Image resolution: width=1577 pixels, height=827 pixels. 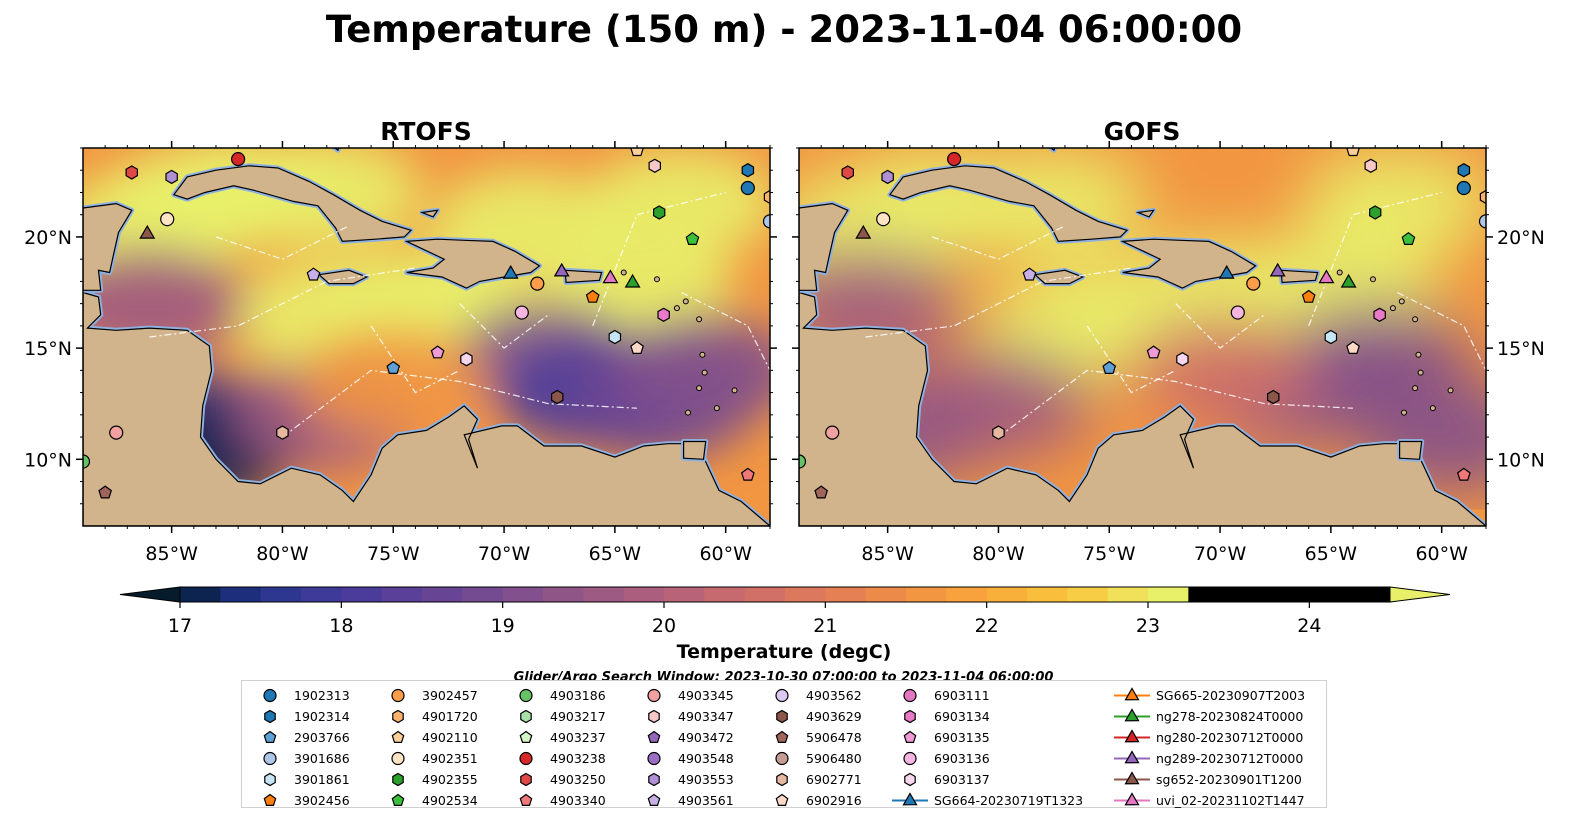 I want to click on rtofs-land-trinidad, so click(x=694, y=450).